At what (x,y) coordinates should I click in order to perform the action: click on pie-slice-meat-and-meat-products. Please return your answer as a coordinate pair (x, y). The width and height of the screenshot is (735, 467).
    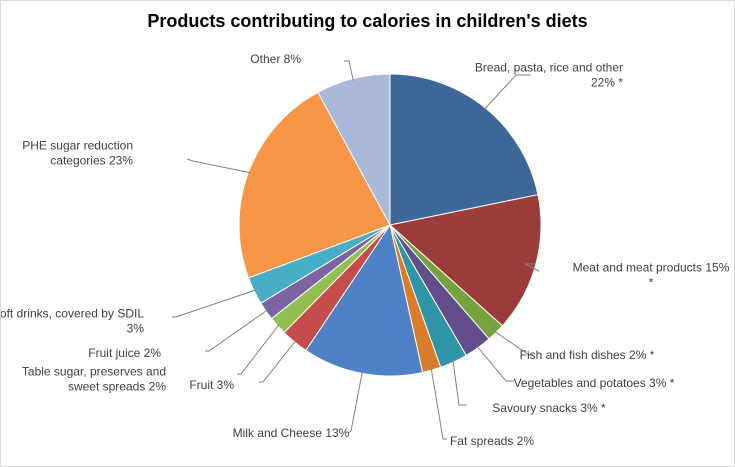
    Looking at the image, I should click on (465, 260).